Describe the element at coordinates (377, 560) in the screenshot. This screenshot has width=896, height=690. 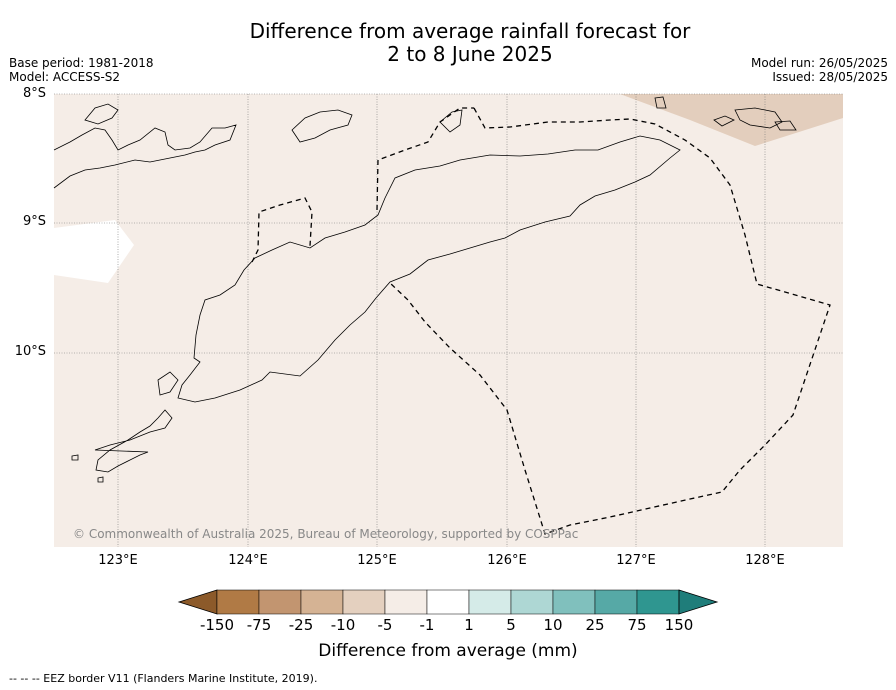
I see `lon-label-125e: 125°E` at that location.